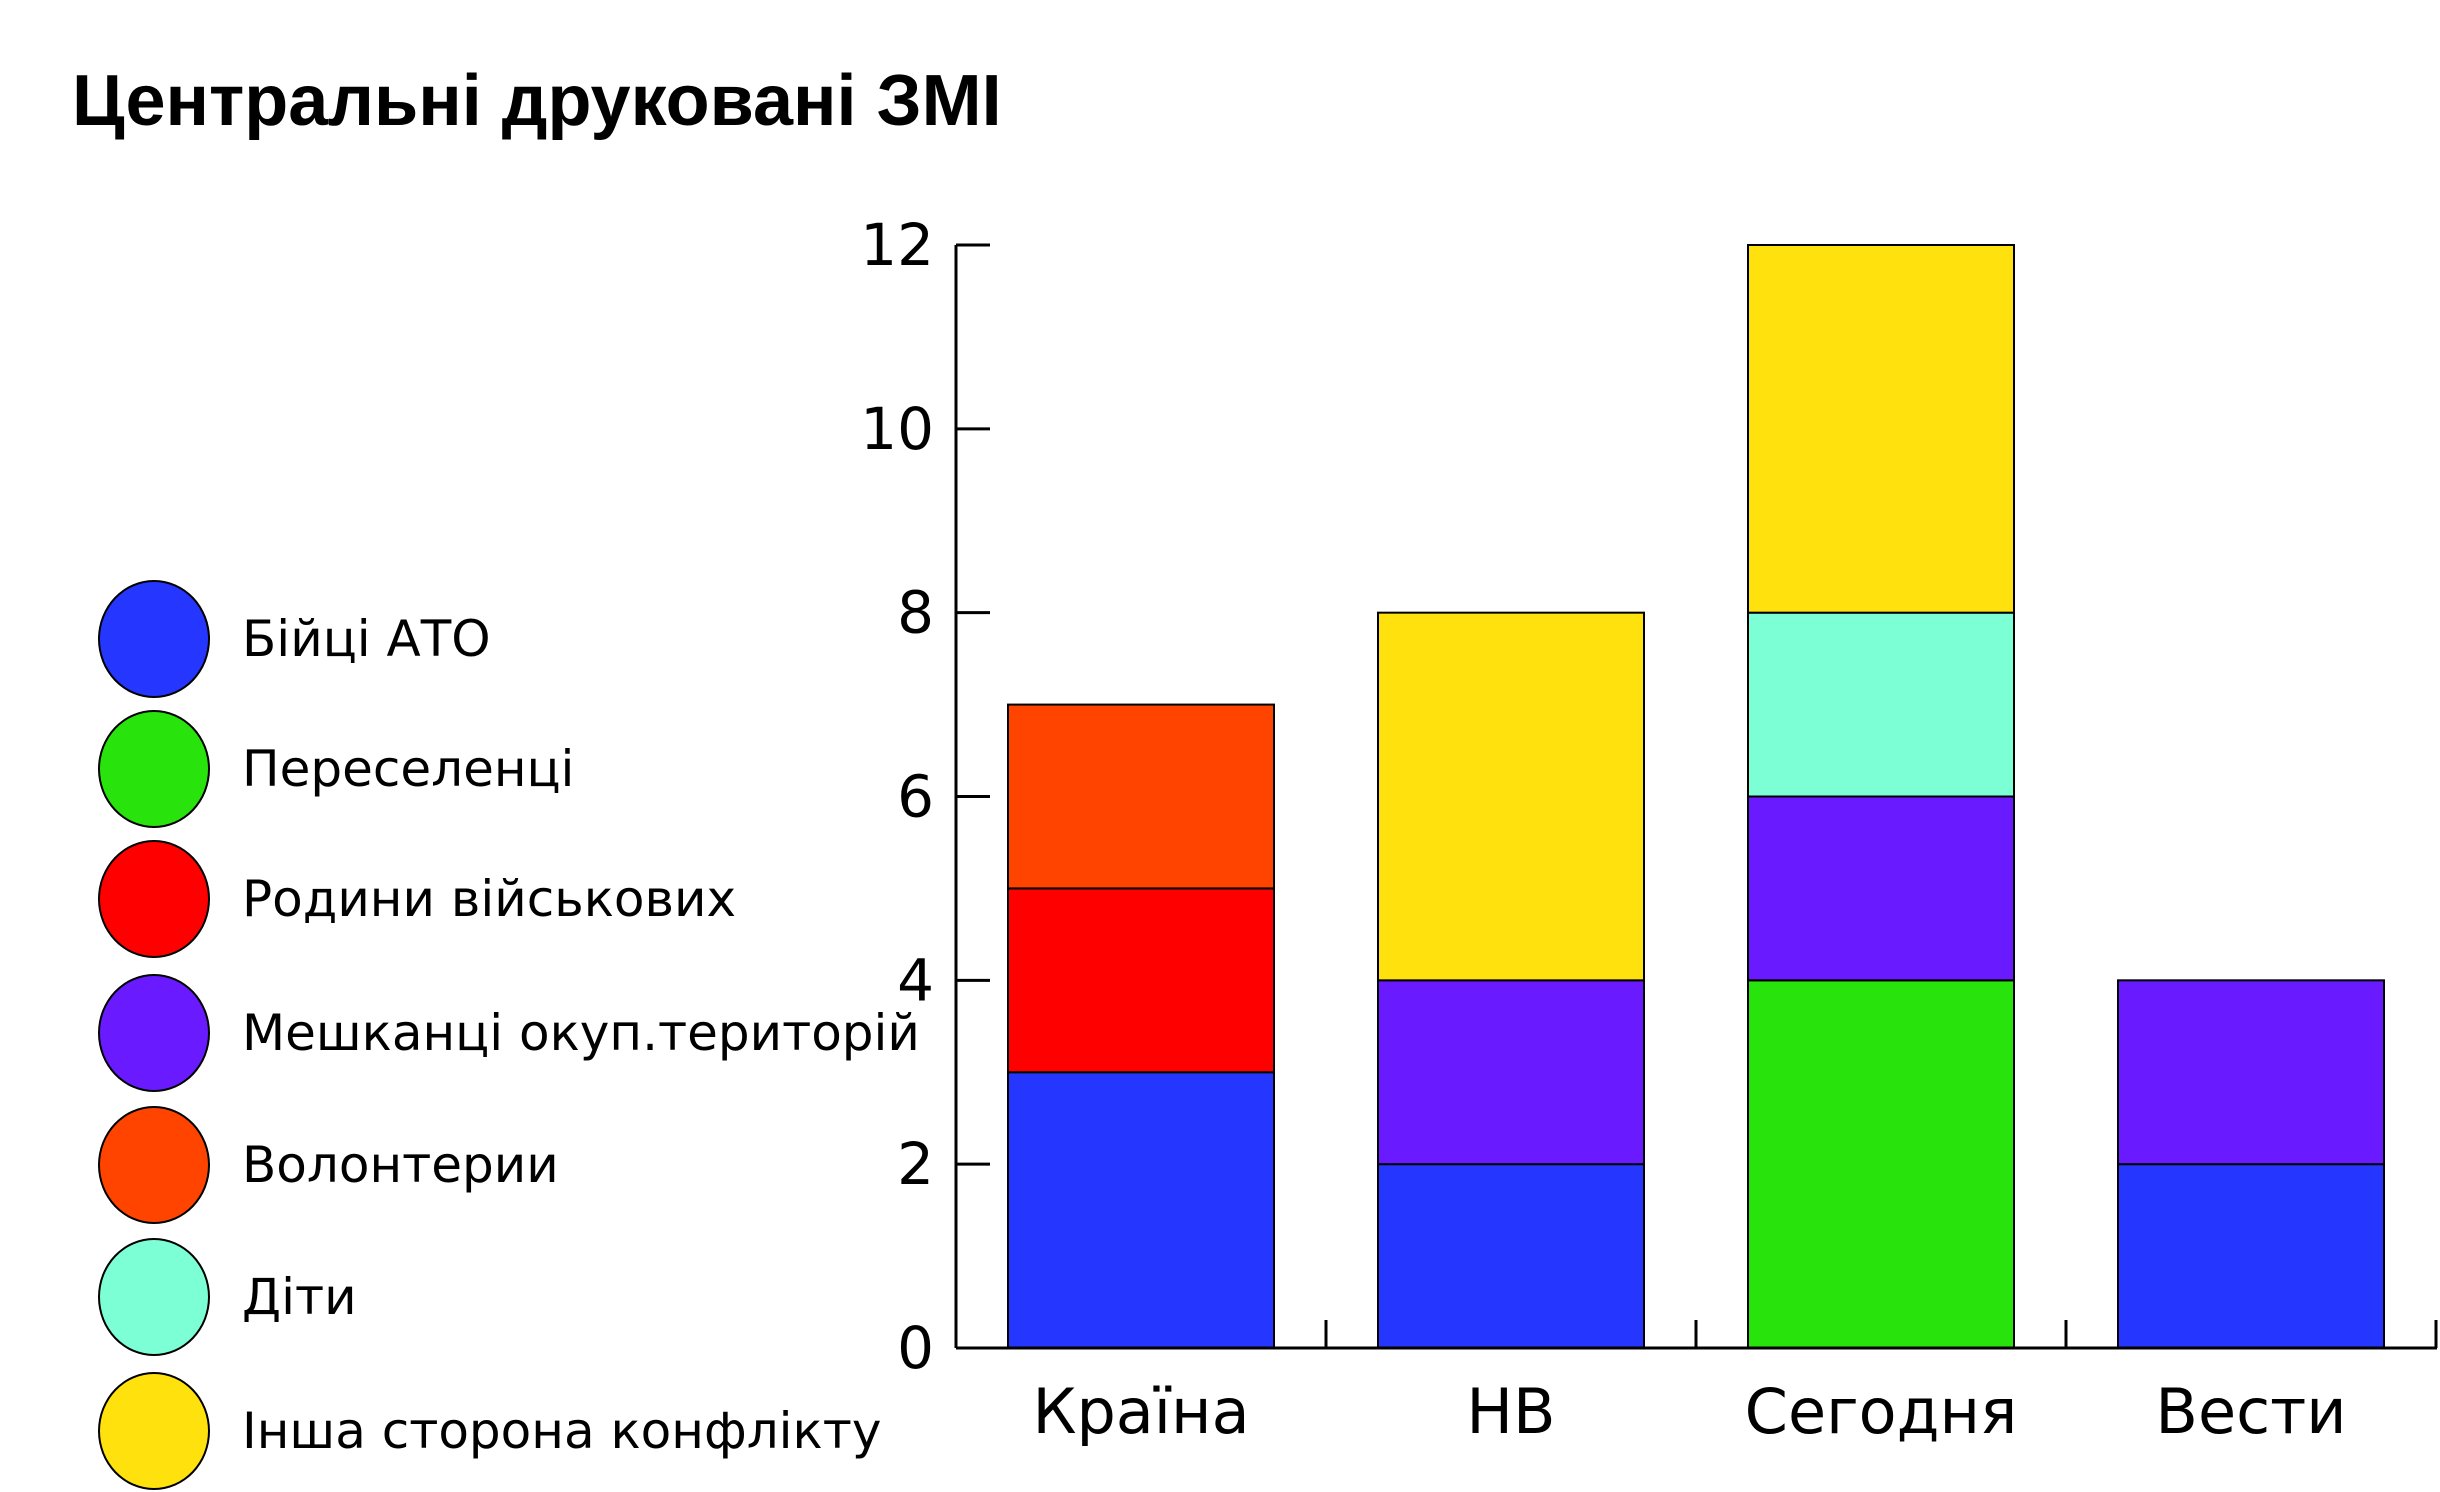  I want to click on legend-item: Бійці АТО, so click(478, 640).